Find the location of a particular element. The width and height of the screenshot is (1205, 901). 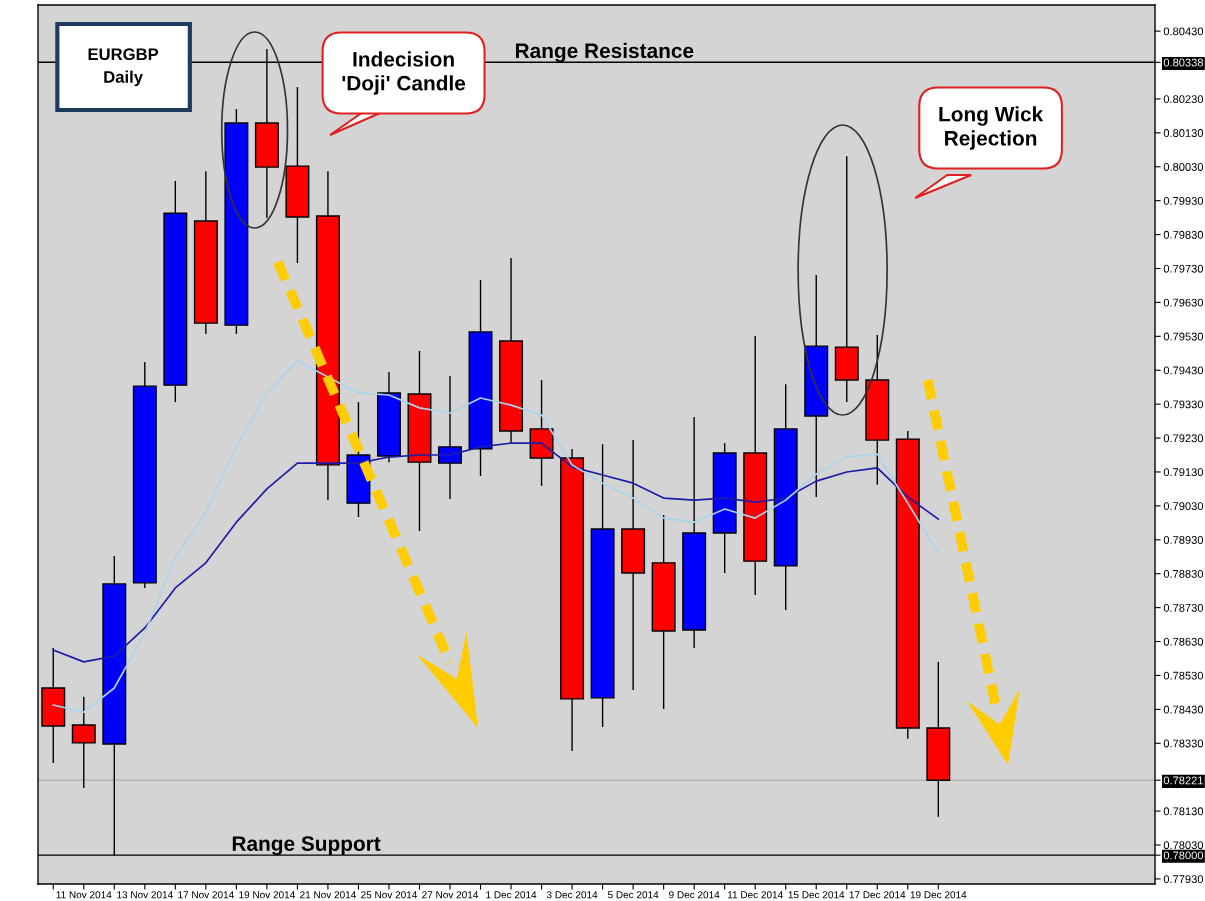

ref-line-label: Range Resistance is located at coordinates (604, 52).